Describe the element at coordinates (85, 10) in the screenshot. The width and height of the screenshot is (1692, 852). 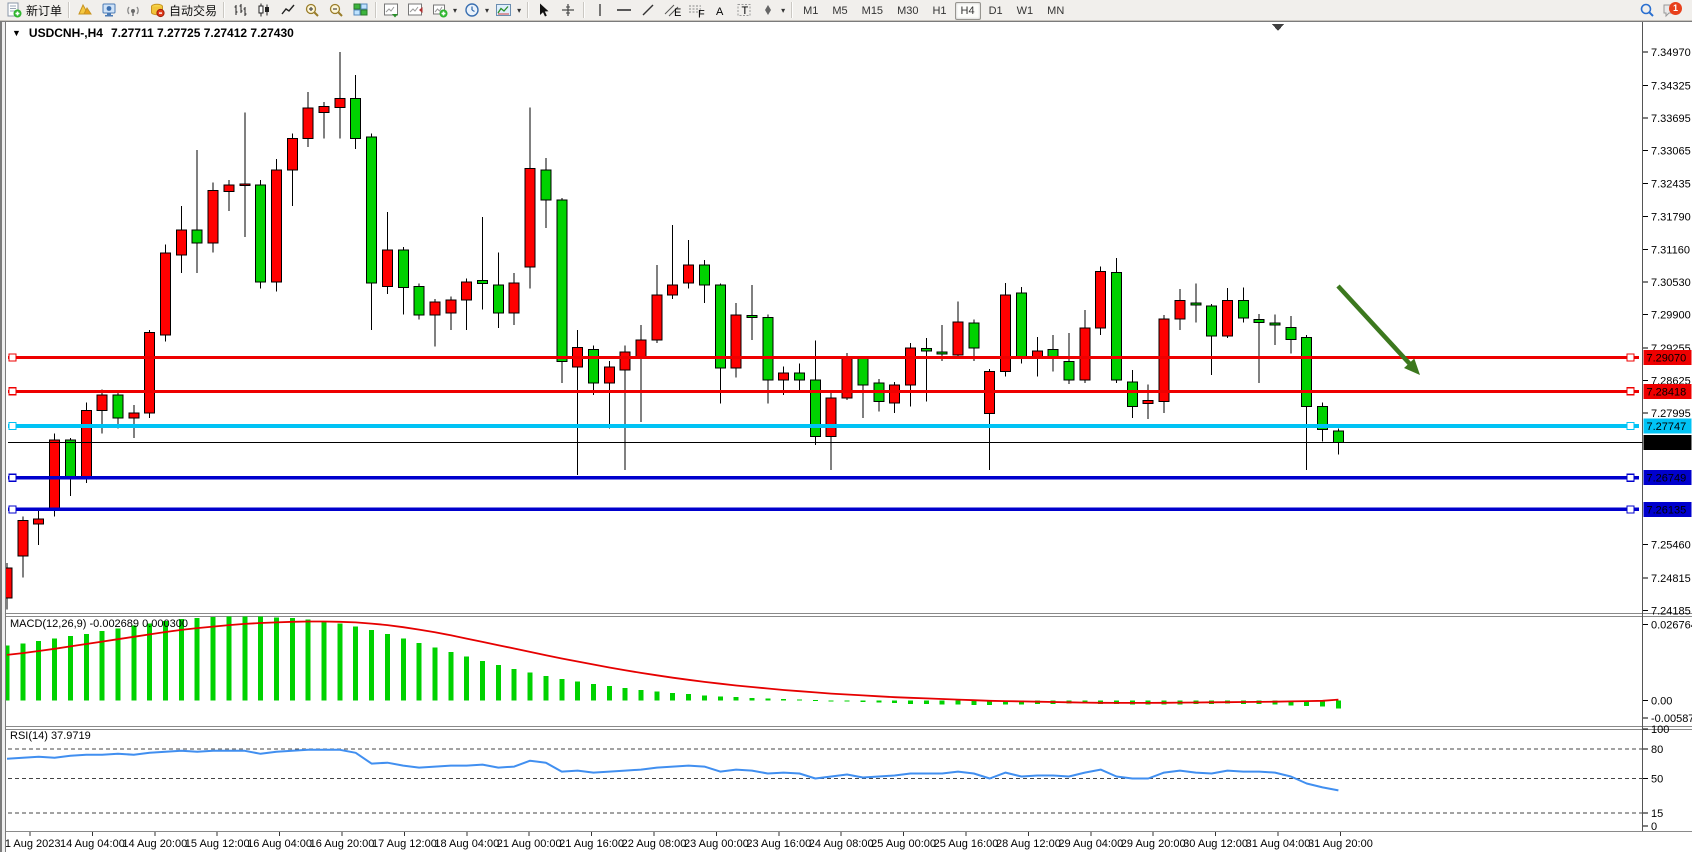
I see `market-watch-icon` at that location.